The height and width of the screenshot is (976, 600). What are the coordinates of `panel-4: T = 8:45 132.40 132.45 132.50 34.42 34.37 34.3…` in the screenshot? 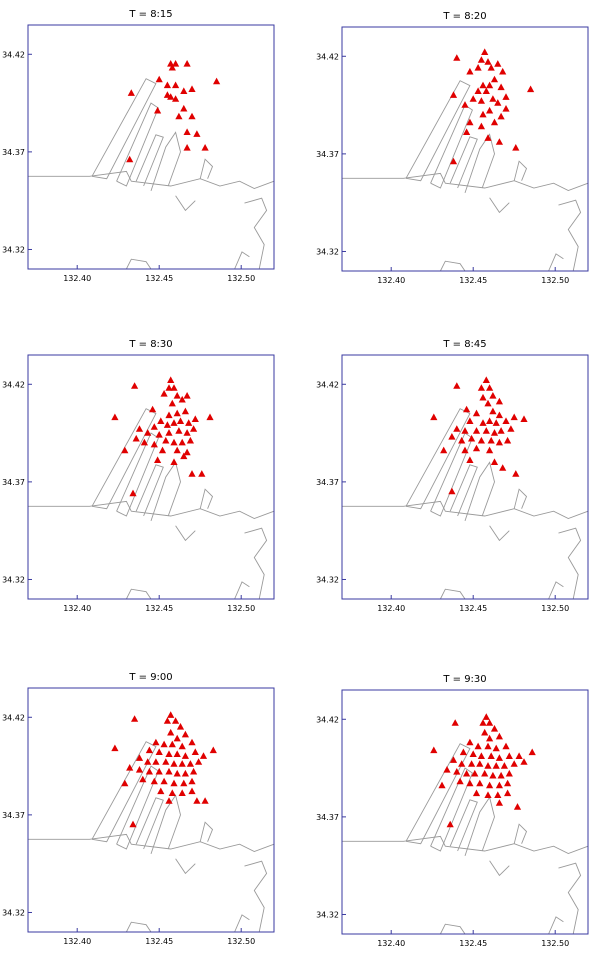 It's located at (452, 476).